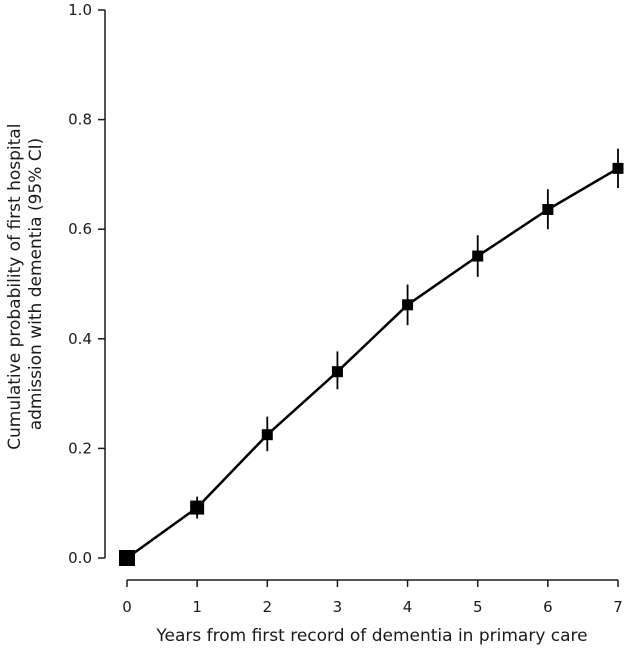 This screenshot has height=651, width=626. I want to click on y-axis-title-line-2: admission with dementia (95% CI), so click(36, 284).